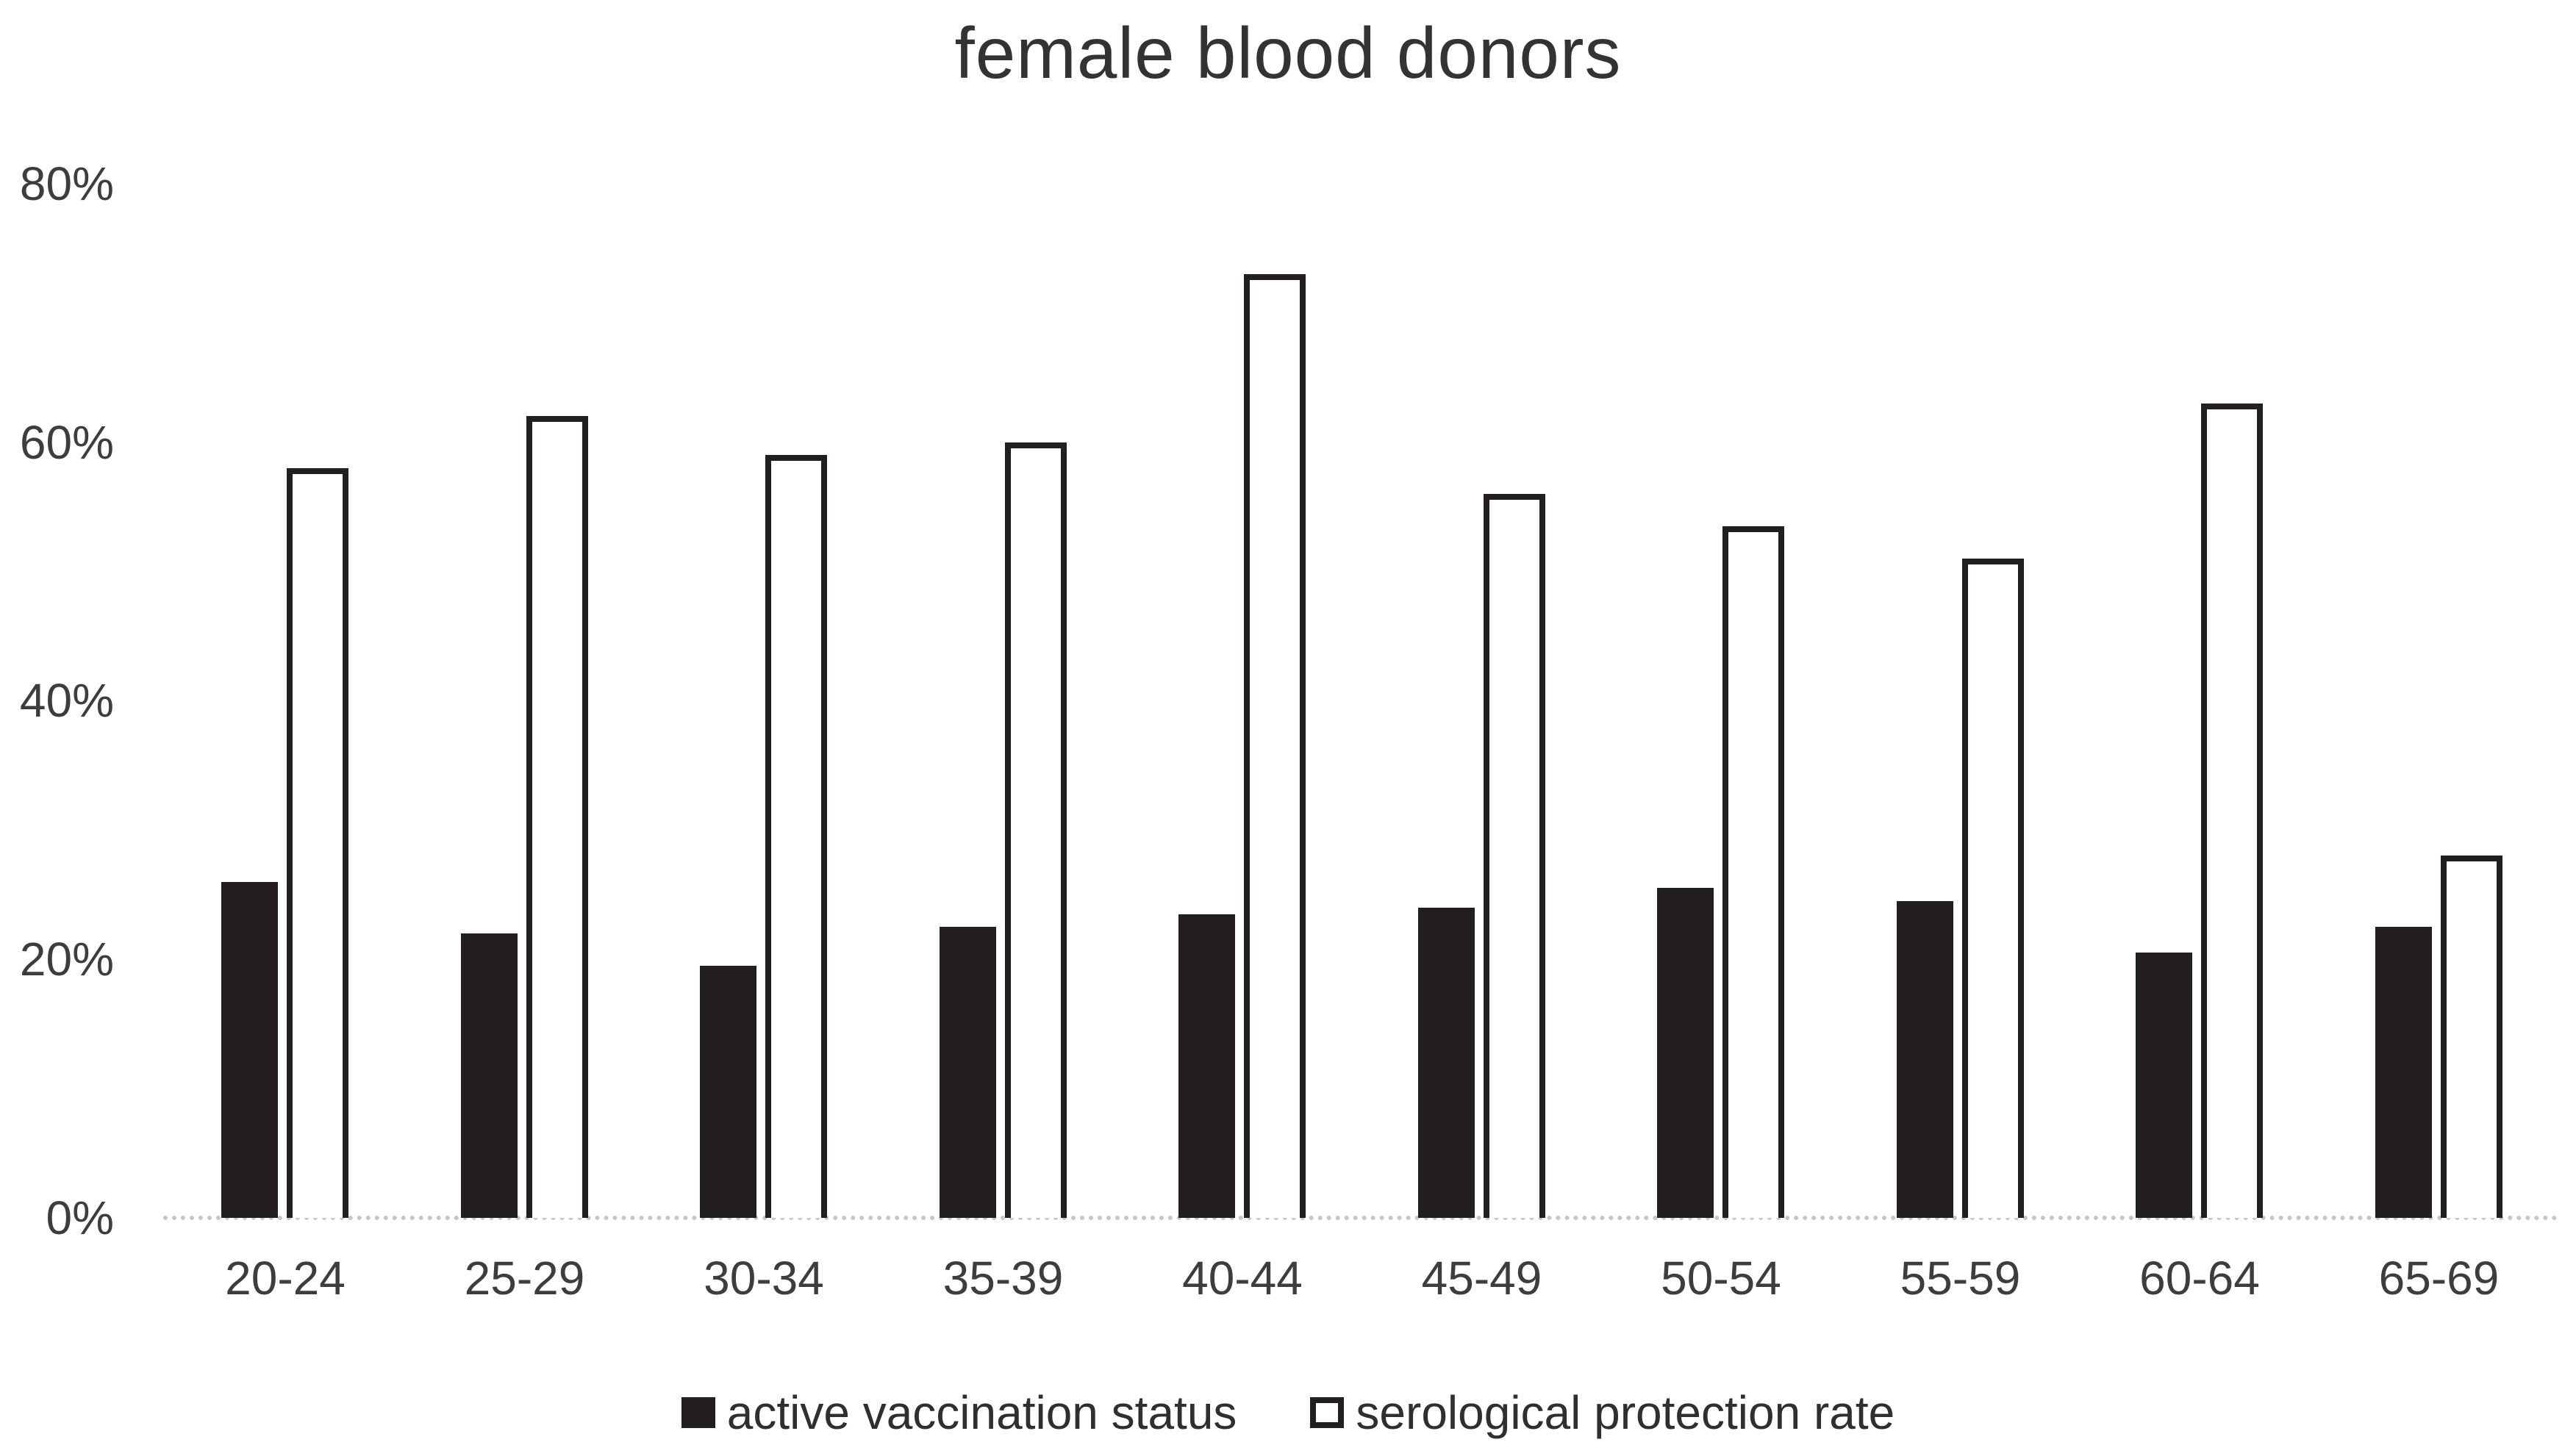 The width and height of the screenshot is (2576, 1456). What do you see at coordinates (66, 701) in the screenshot?
I see `y-tick-label-40pct: 40%` at bounding box center [66, 701].